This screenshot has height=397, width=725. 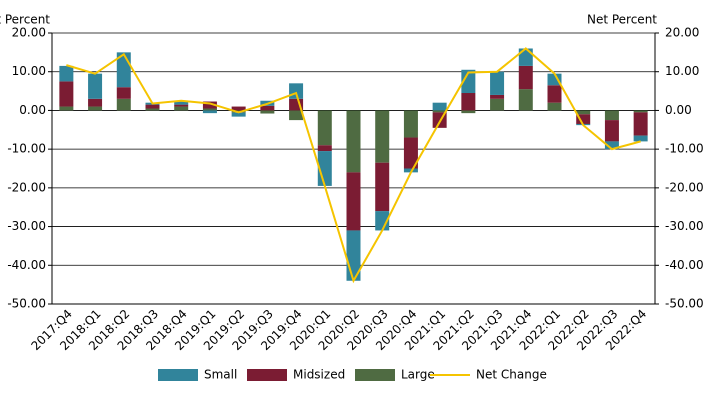 What do you see at coordinates (684, 304) in the screenshot?
I see `y2-tick-label: -50.00` at bounding box center [684, 304].